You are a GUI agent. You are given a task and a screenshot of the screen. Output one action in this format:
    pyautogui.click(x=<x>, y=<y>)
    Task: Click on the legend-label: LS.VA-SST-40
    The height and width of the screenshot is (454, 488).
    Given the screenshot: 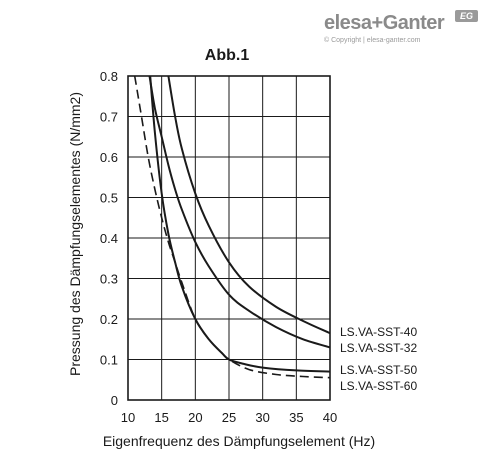 What is the action you would take?
    pyautogui.click(x=378, y=332)
    